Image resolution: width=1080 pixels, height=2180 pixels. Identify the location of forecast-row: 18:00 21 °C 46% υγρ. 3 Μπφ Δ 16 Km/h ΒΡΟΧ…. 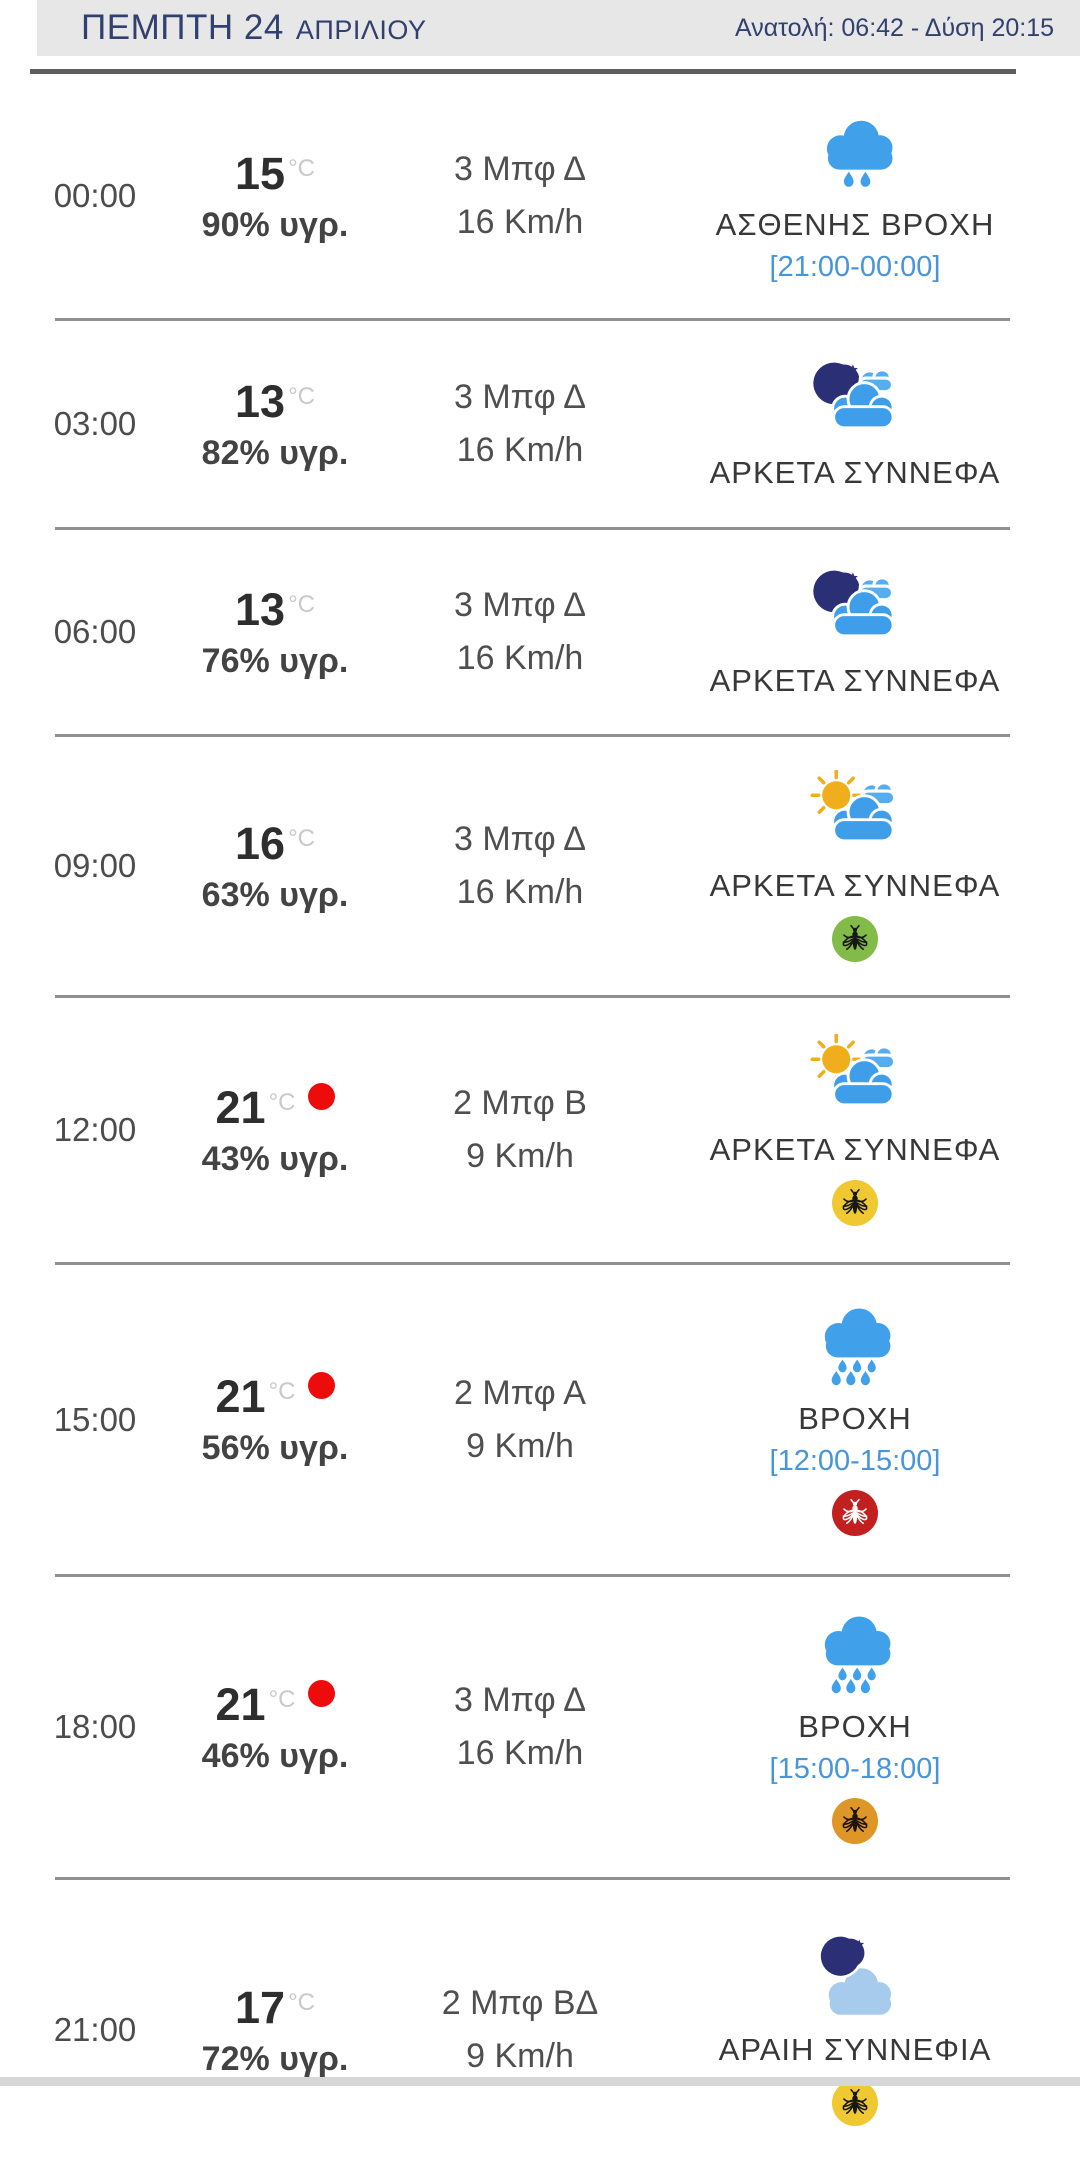
(540, 1727).